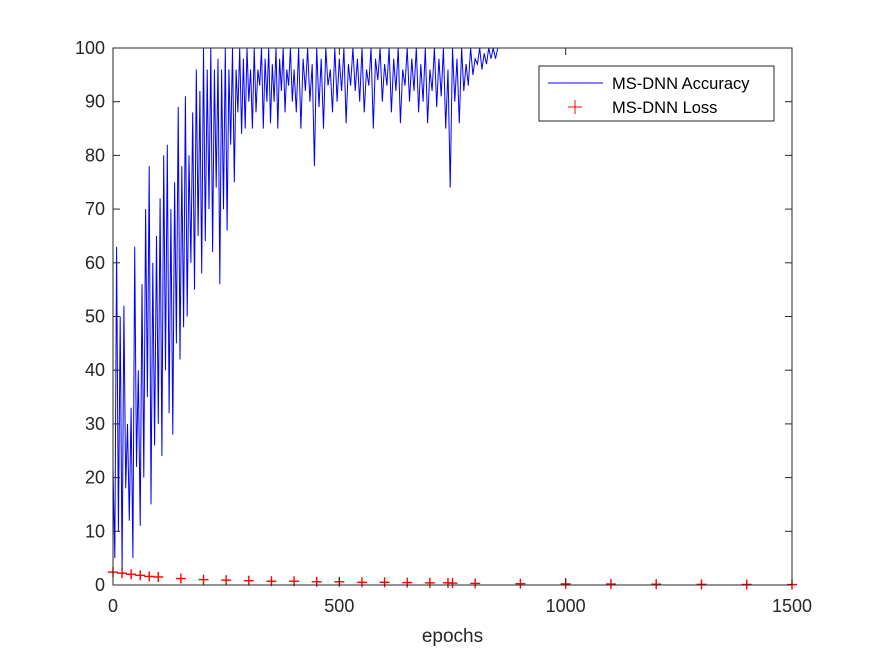  What do you see at coordinates (681, 84) in the screenshot?
I see `legend-accuracy-label: MS-DNN Accuracy` at bounding box center [681, 84].